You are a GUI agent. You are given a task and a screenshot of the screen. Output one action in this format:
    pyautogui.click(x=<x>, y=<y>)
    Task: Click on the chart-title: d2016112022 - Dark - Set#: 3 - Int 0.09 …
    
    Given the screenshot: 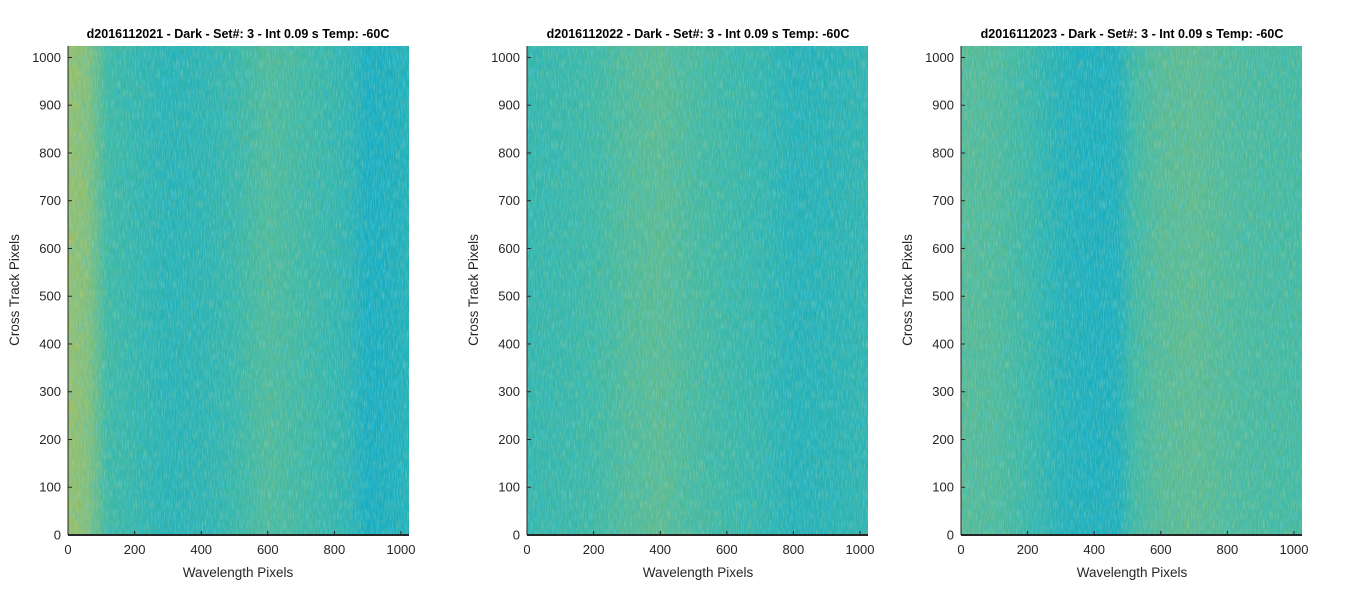 What is the action you would take?
    pyautogui.click(x=698, y=34)
    